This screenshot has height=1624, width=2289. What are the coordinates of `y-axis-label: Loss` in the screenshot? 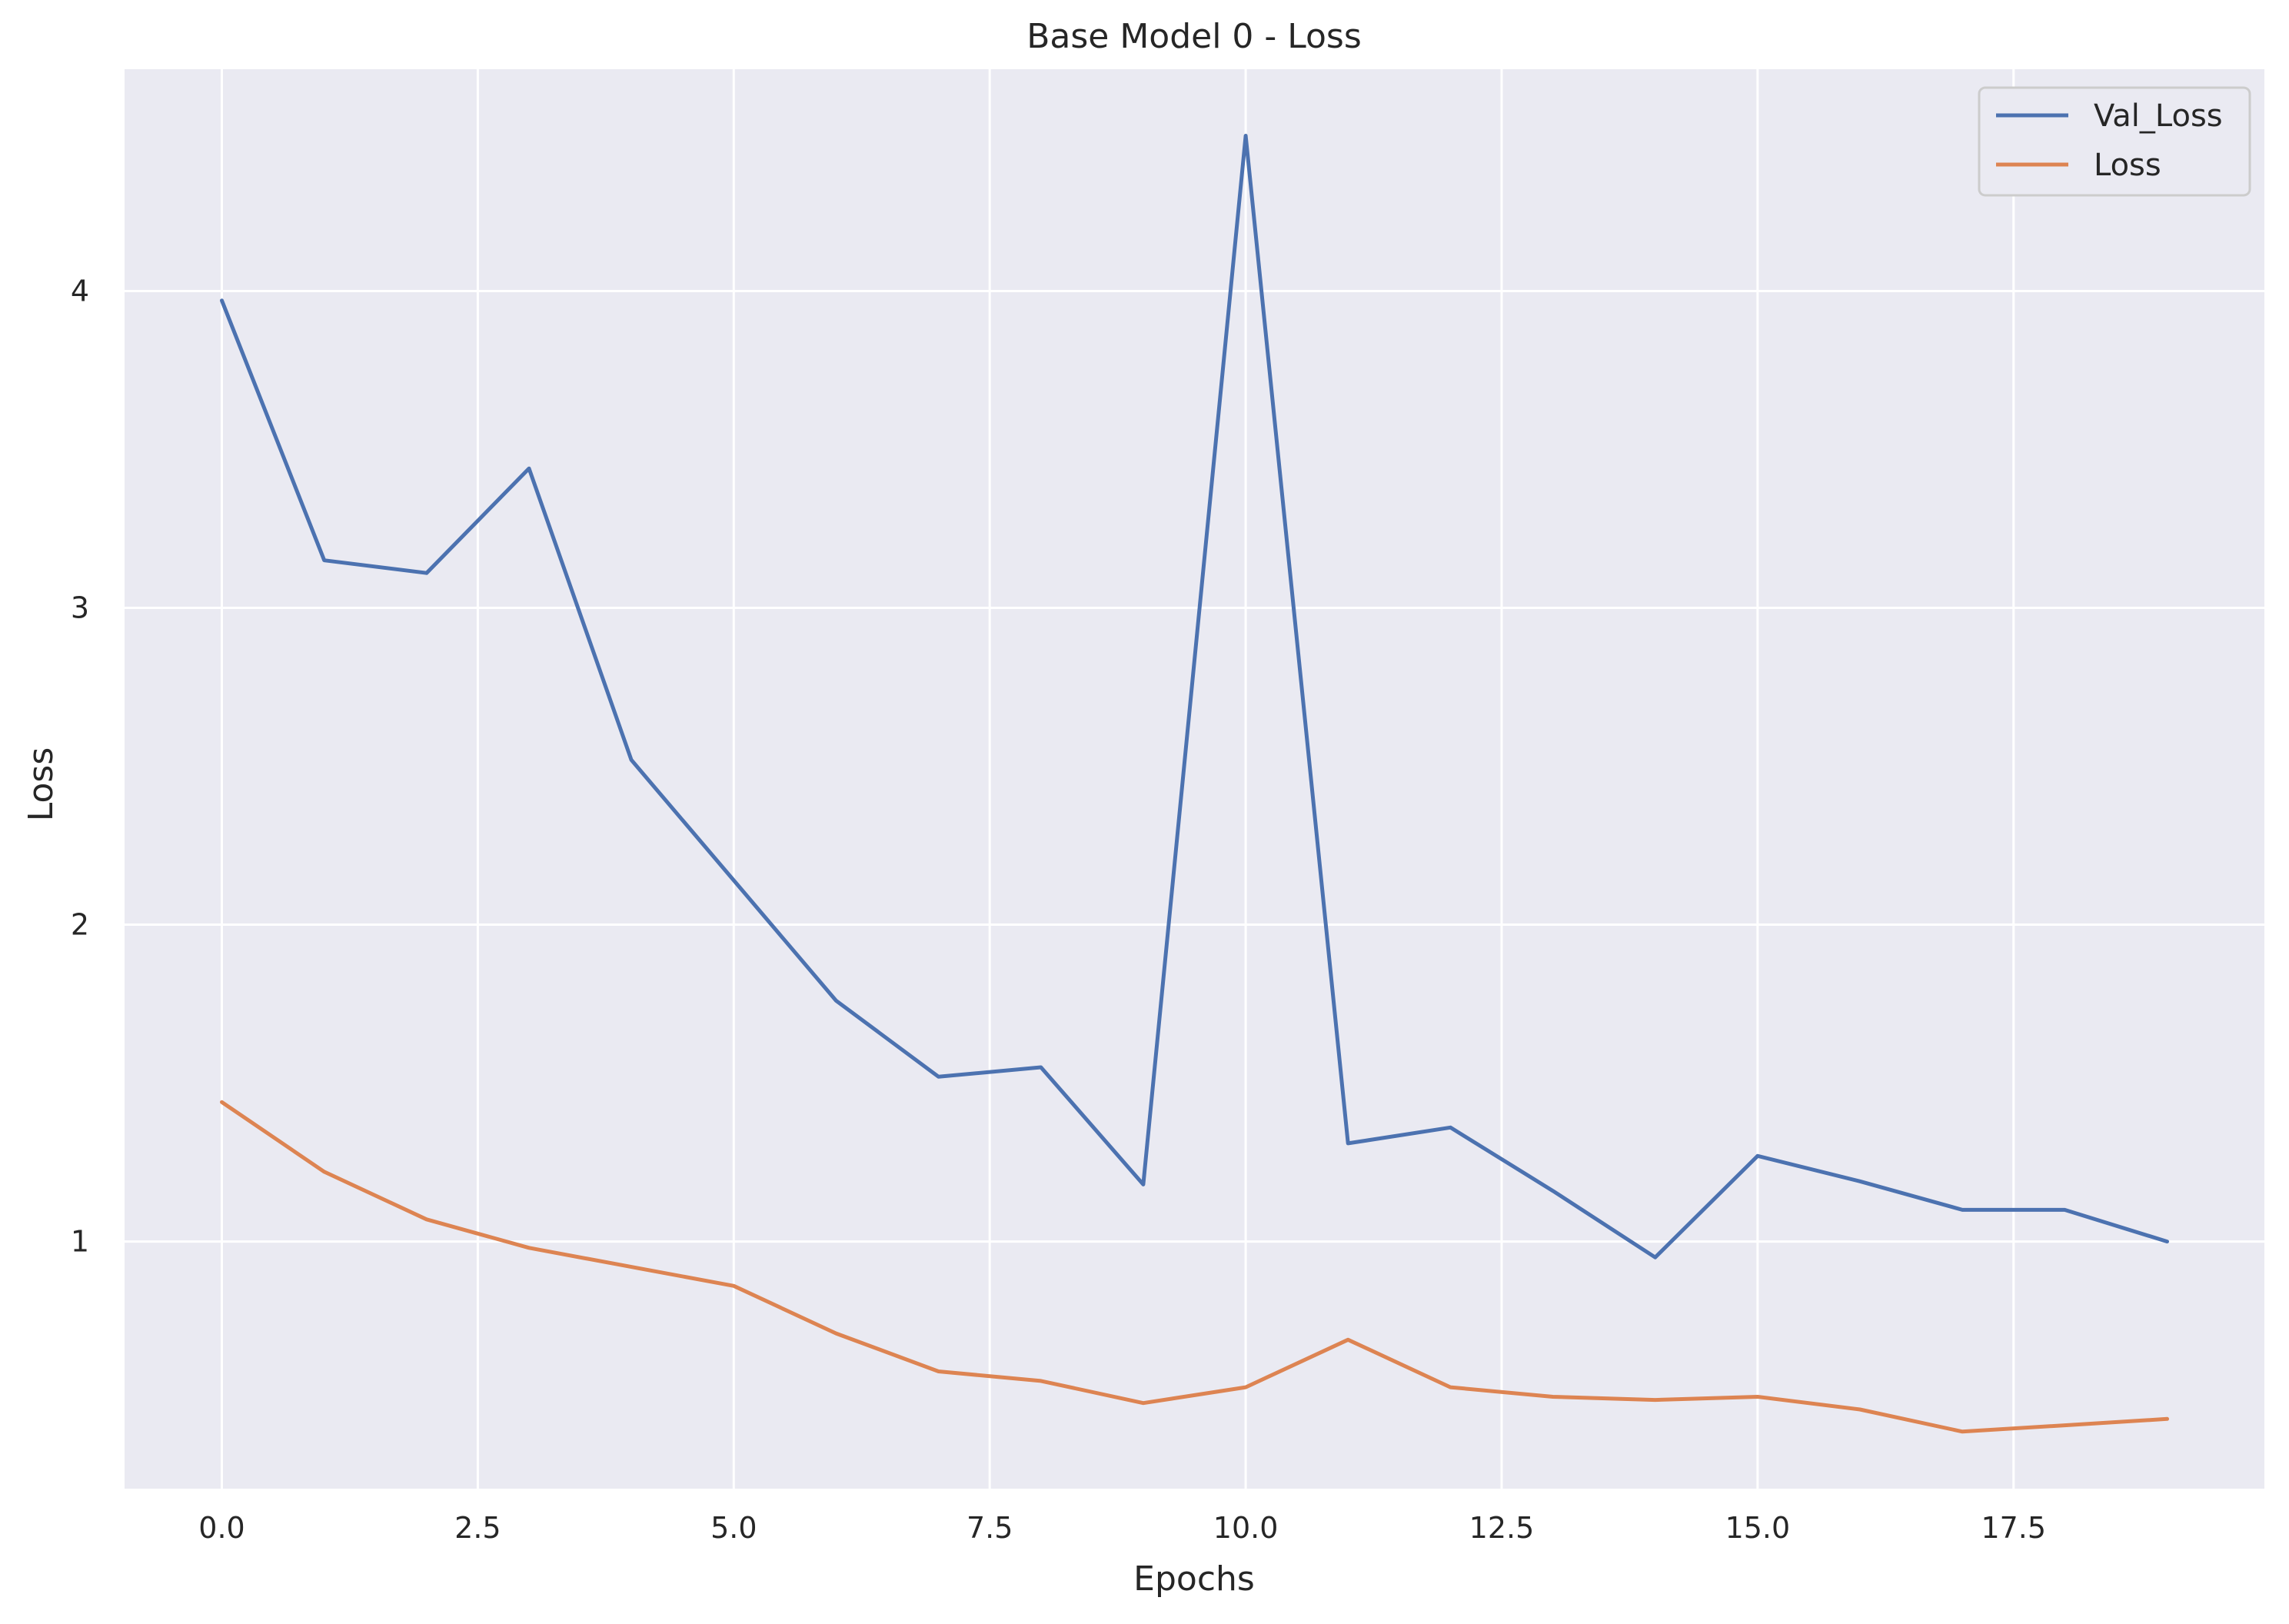 It's located at (41, 784).